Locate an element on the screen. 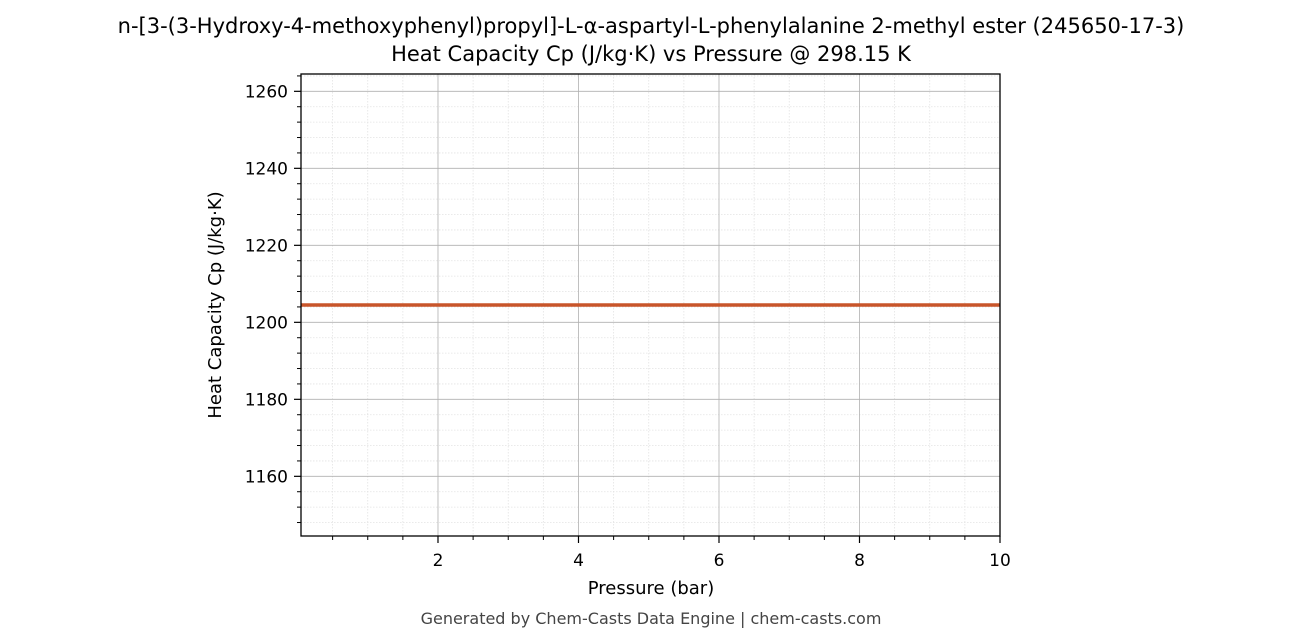  y-ticks: 1160 1180 1200 1220 1240 1260 is located at coordinates (273, 299).